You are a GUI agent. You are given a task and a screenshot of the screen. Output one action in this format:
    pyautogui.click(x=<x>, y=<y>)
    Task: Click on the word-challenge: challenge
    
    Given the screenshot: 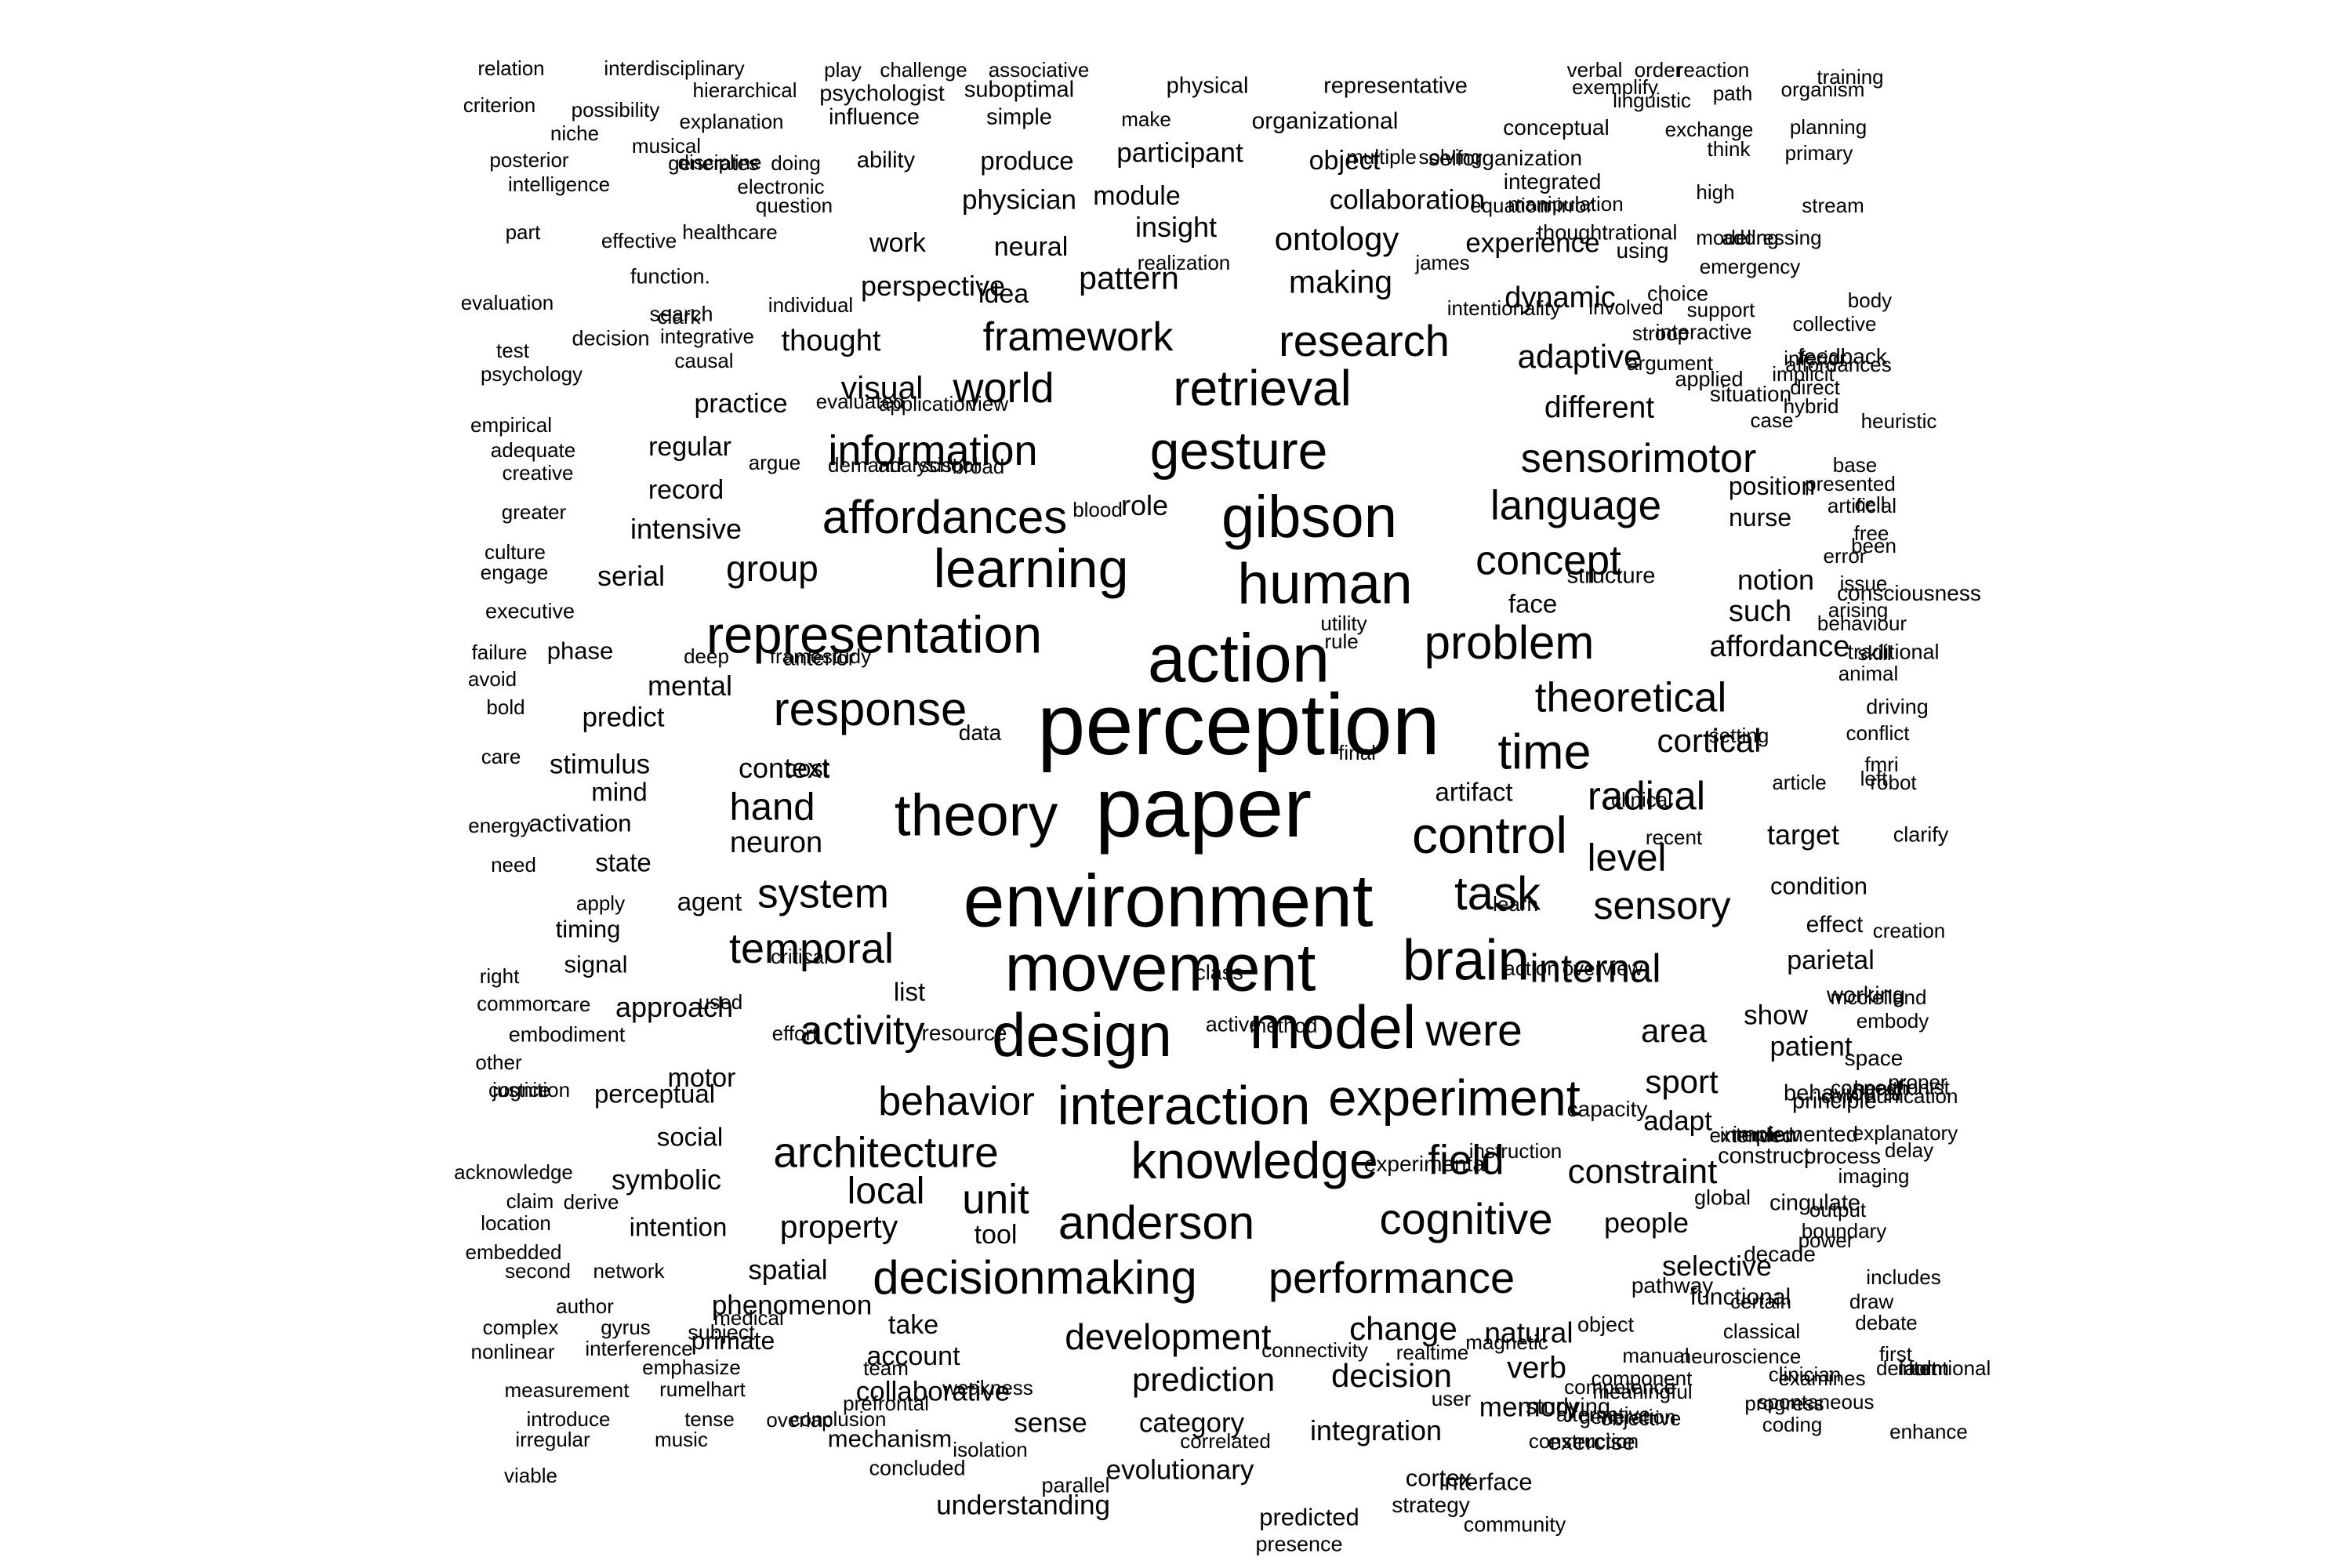 What is the action you would take?
    pyautogui.click(x=923, y=70)
    